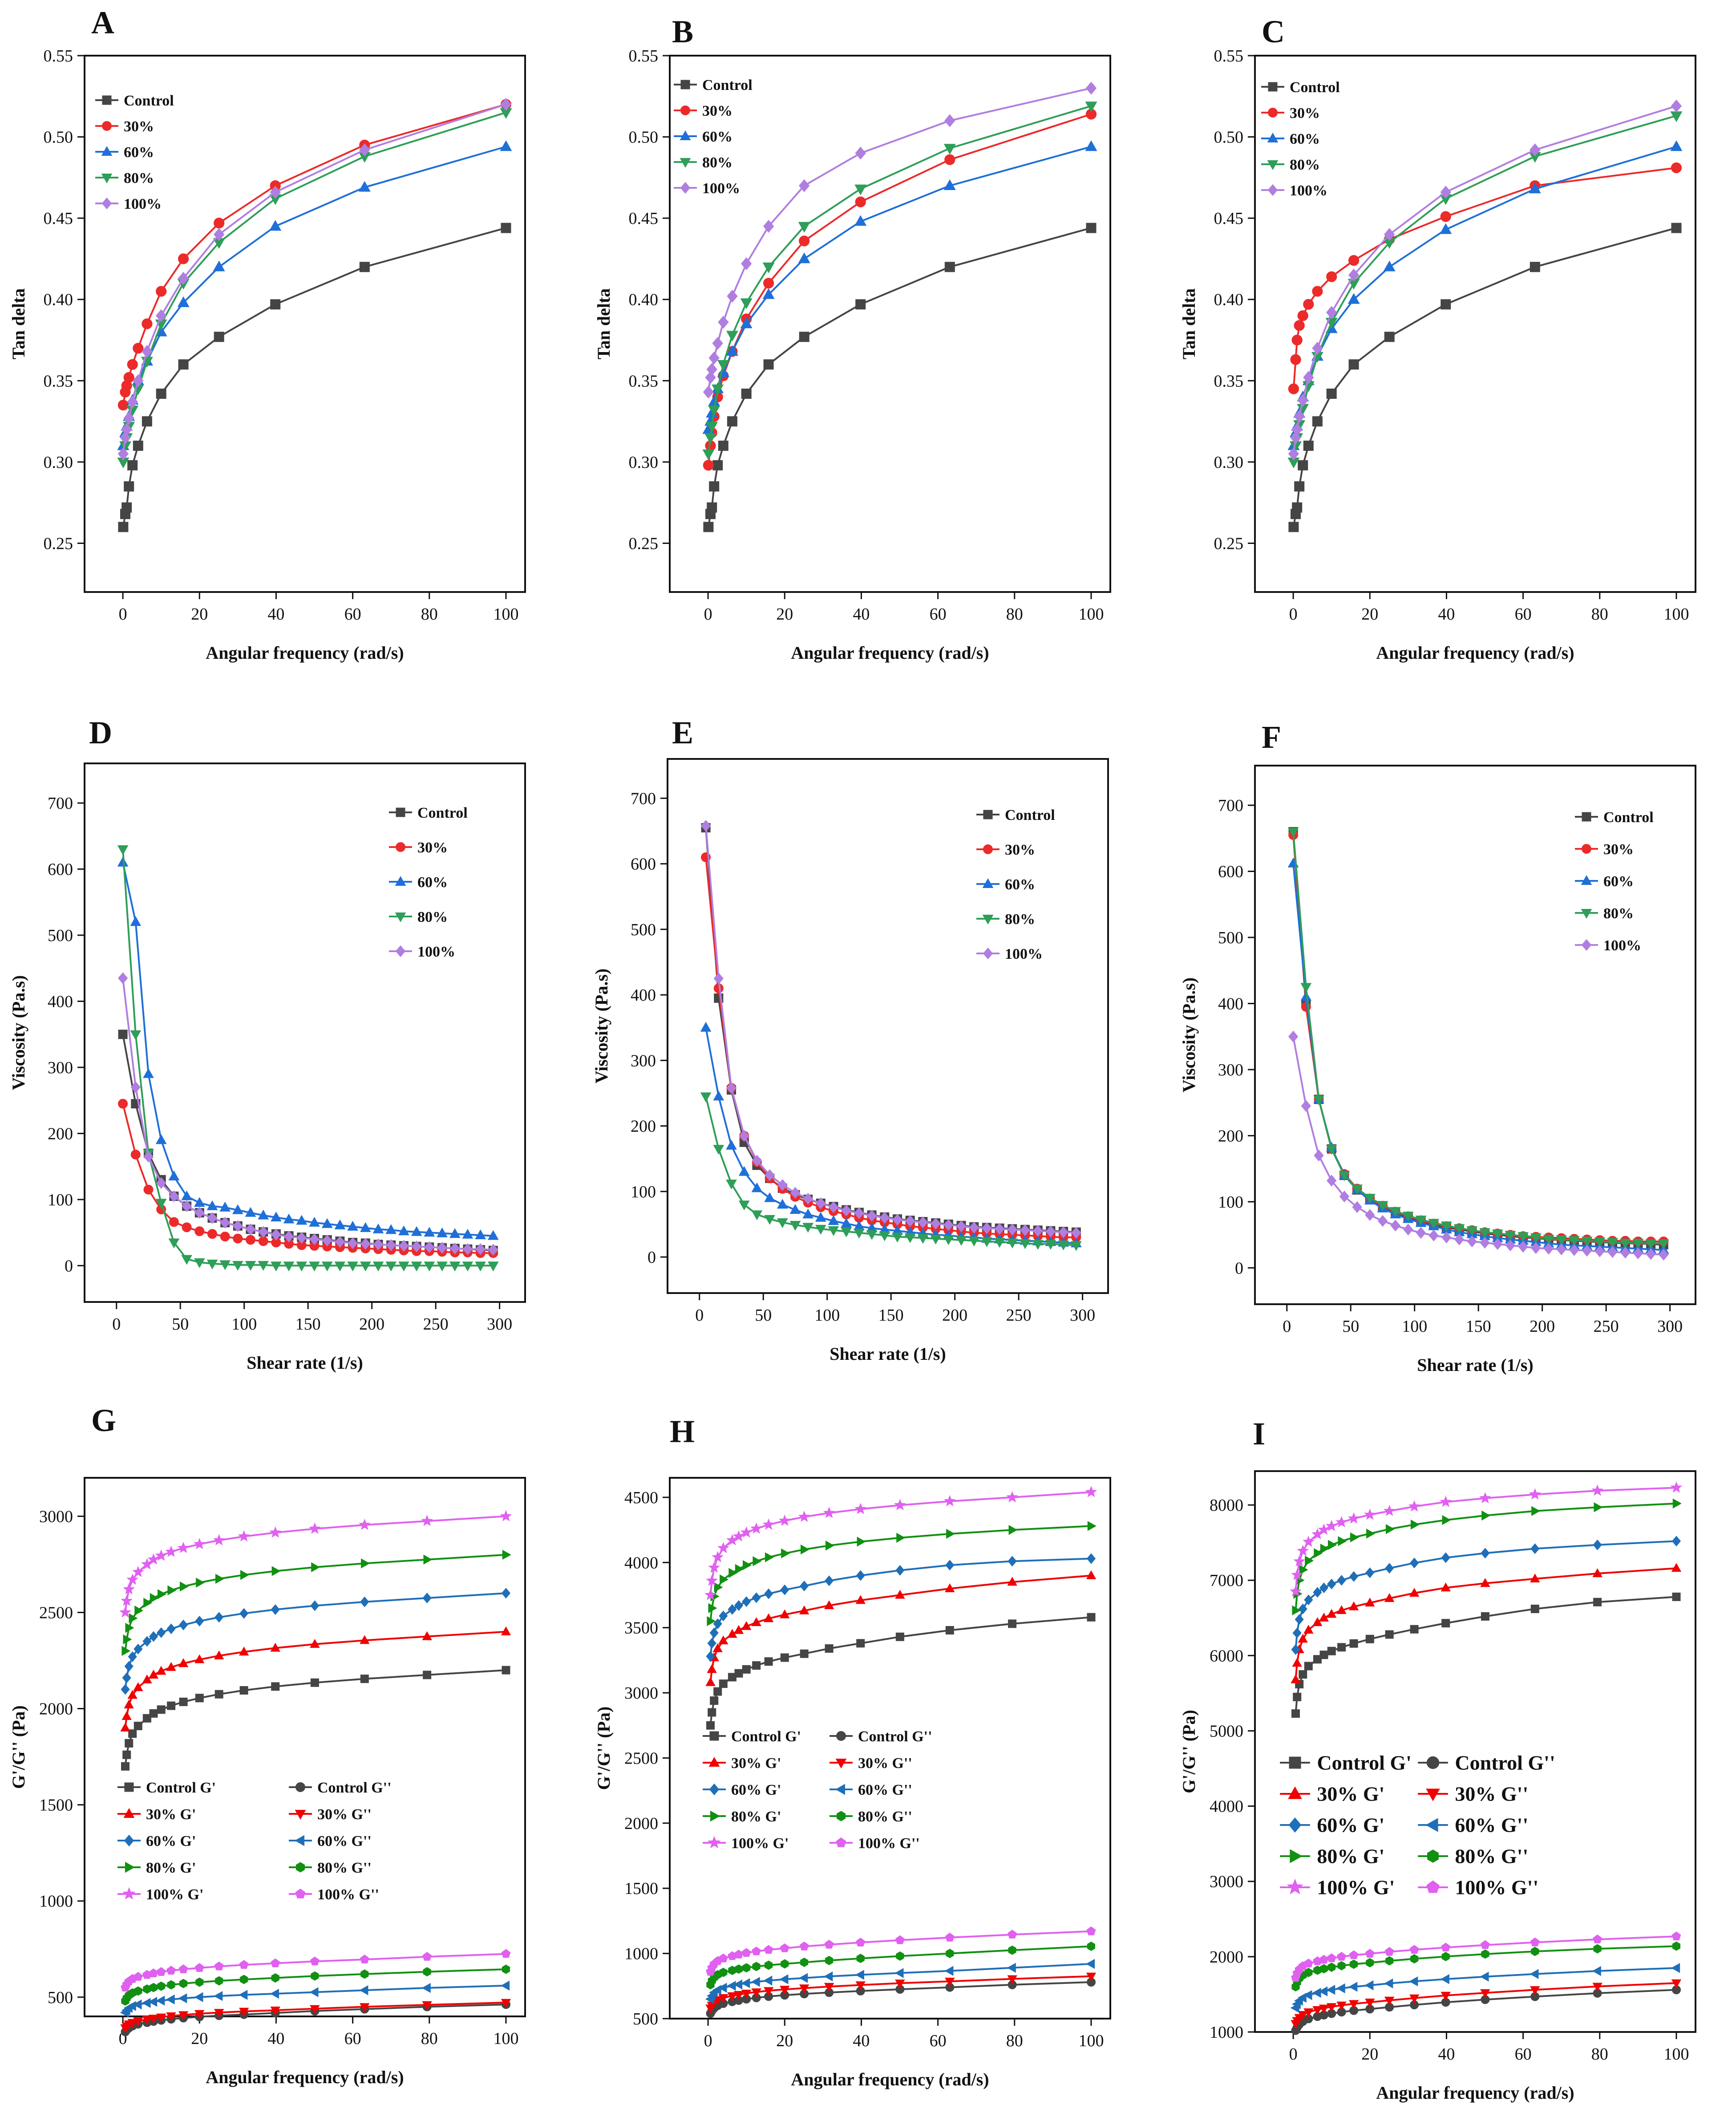 This screenshot has height=2121, width=1736. I want to click on legend-item-control: Control, so click(1300, 87).